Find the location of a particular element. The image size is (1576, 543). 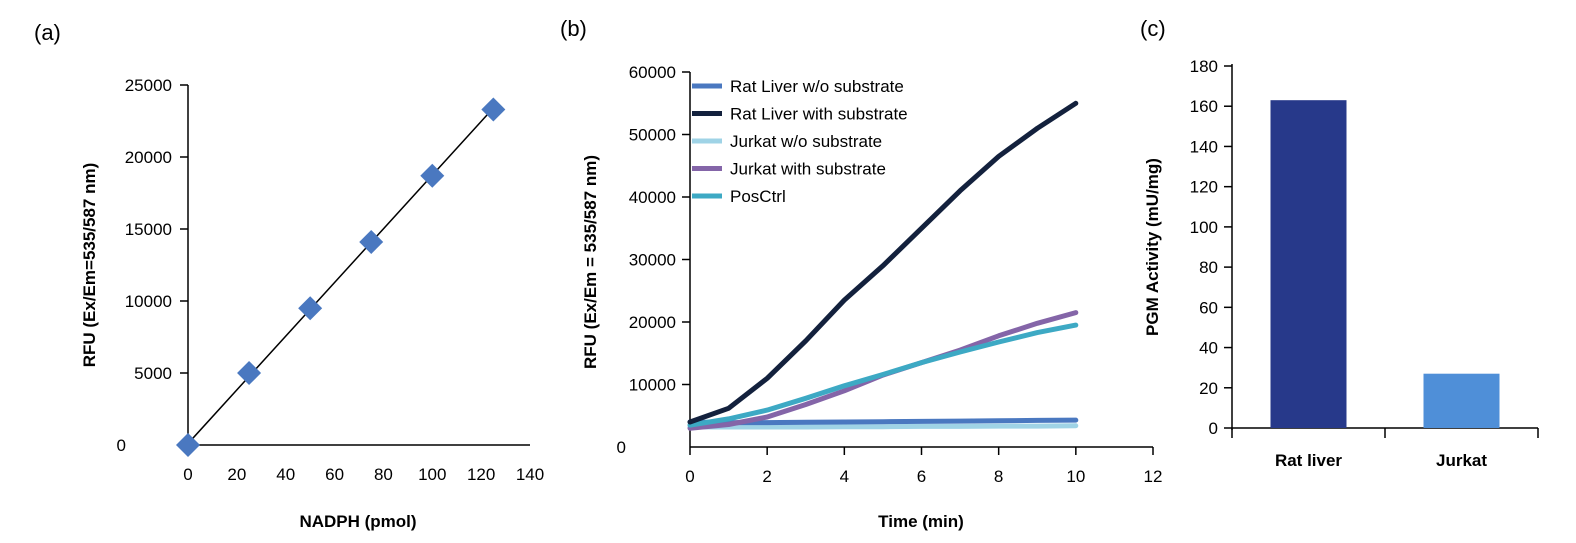

panel-b-legend-label: Jurkat w/o substrate is located at coordinates (806, 141).